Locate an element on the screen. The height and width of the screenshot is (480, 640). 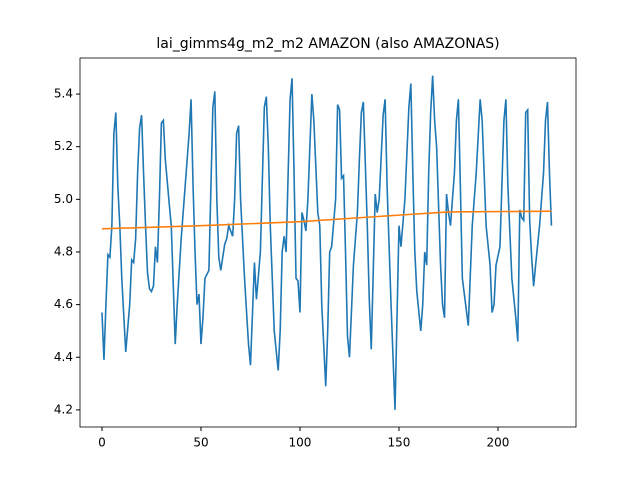
x-tick-label: 100 is located at coordinates (300, 443).